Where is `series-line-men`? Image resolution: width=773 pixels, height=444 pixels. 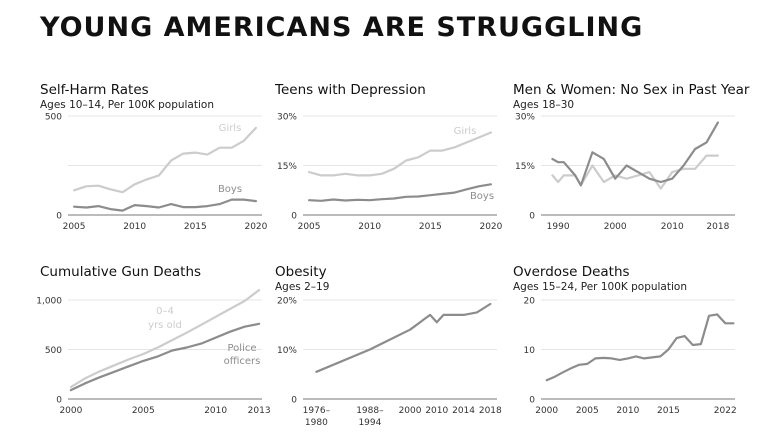 series-line-men is located at coordinates (635, 154).